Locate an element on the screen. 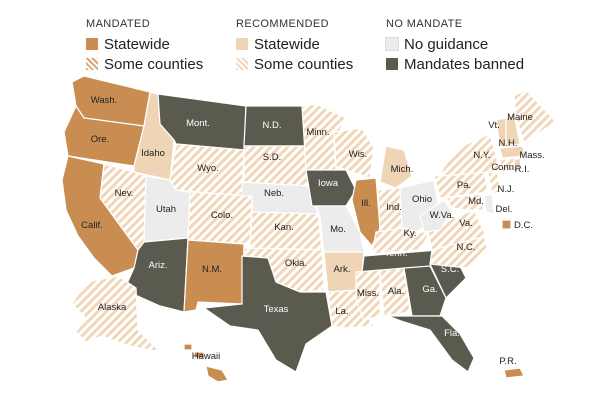 This screenshot has height=400, width=600. state-label-miss: Miss. is located at coordinates (368, 293).